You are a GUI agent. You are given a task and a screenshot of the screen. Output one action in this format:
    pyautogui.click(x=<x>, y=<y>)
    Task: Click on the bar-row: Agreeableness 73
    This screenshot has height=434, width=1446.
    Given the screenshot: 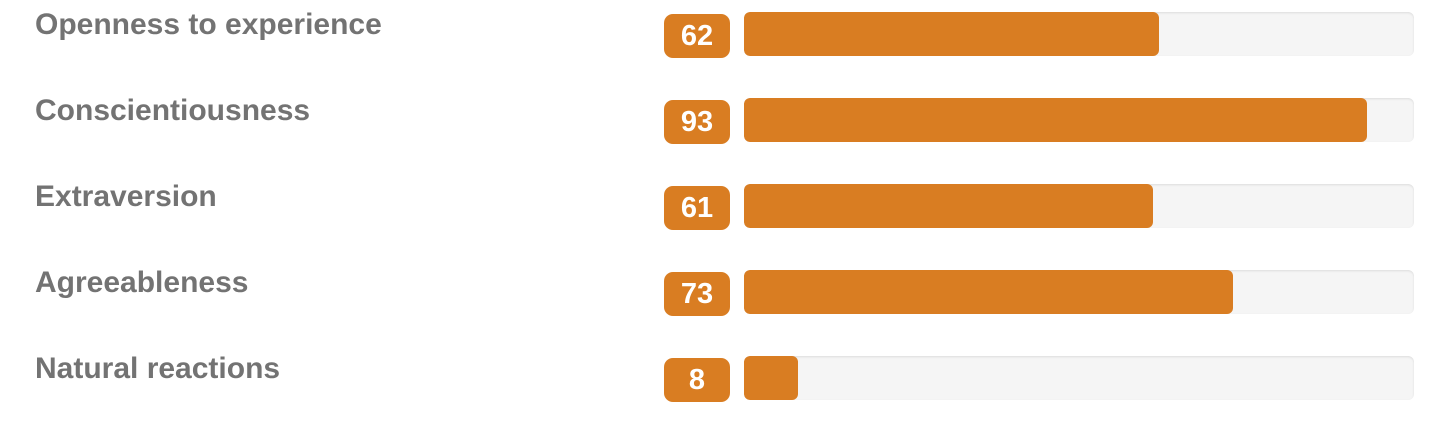 What is the action you would take?
    pyautogui.click(x=723, y=291)
    